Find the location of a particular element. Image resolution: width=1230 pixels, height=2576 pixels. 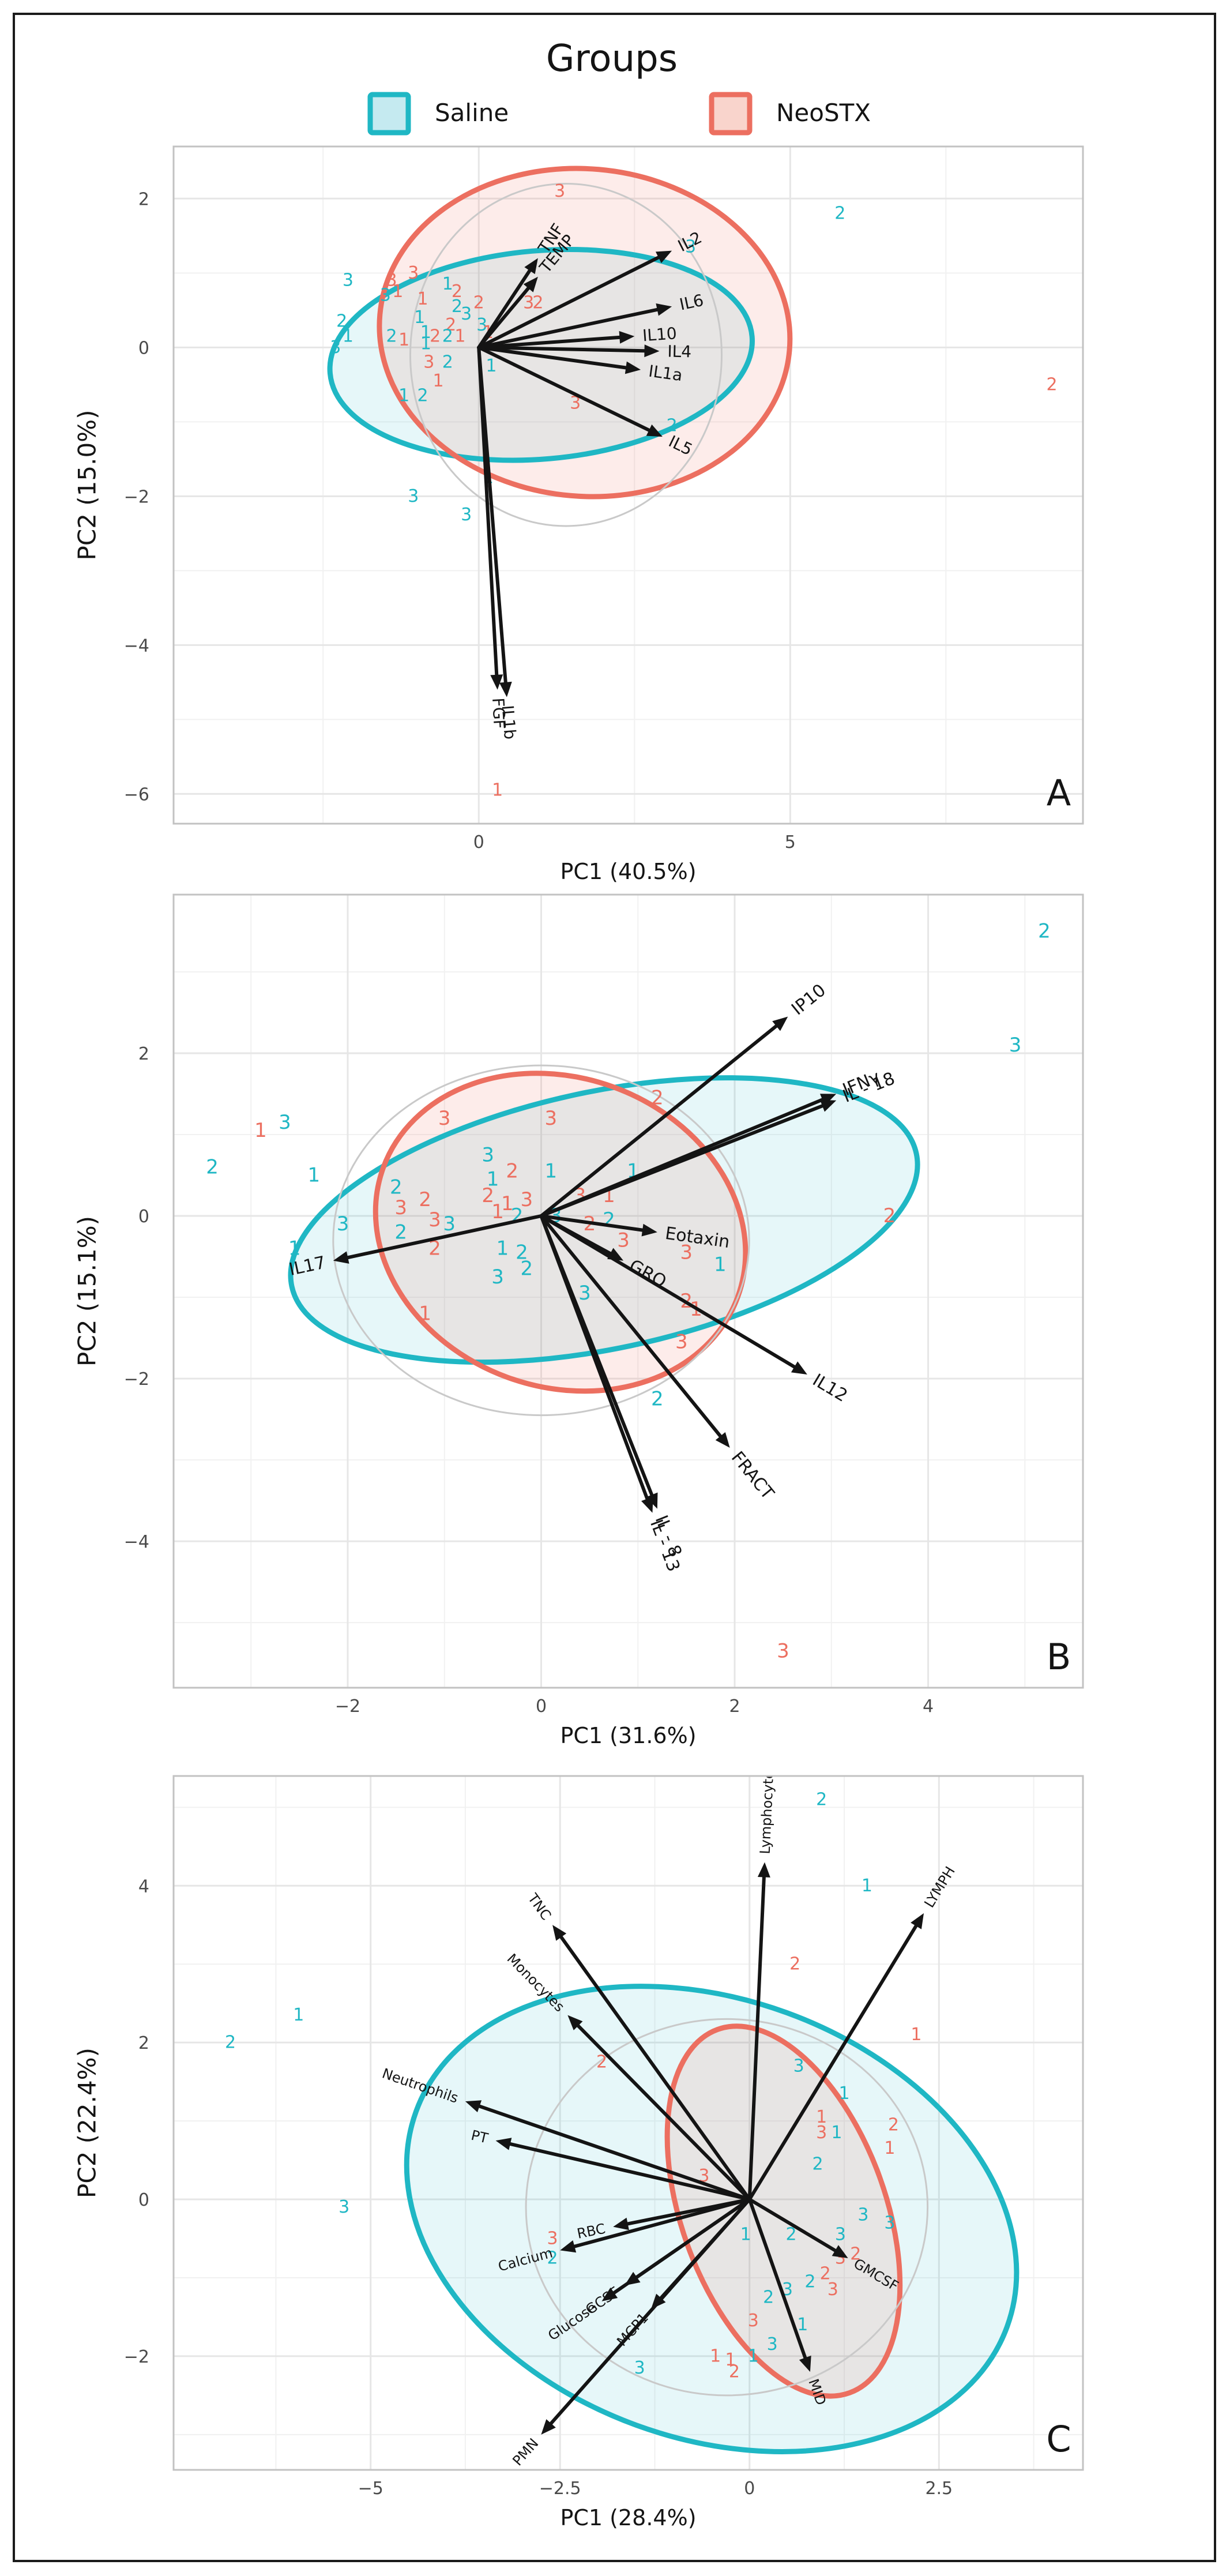

panel-label: C is located at coordinates (1058, 2439).